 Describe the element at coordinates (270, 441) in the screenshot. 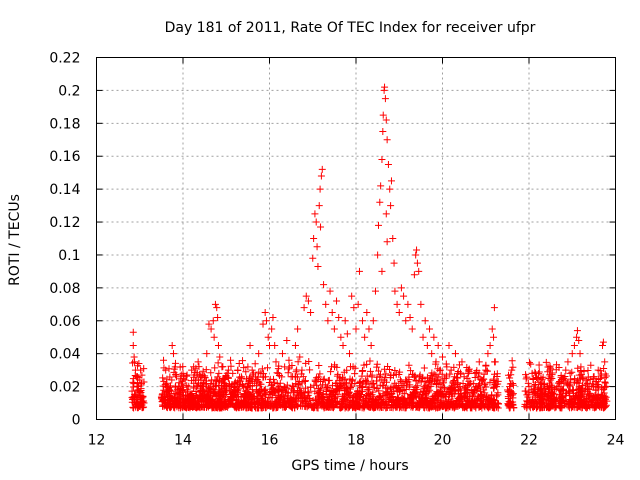

I see `x-tick-label: 16` at that location.